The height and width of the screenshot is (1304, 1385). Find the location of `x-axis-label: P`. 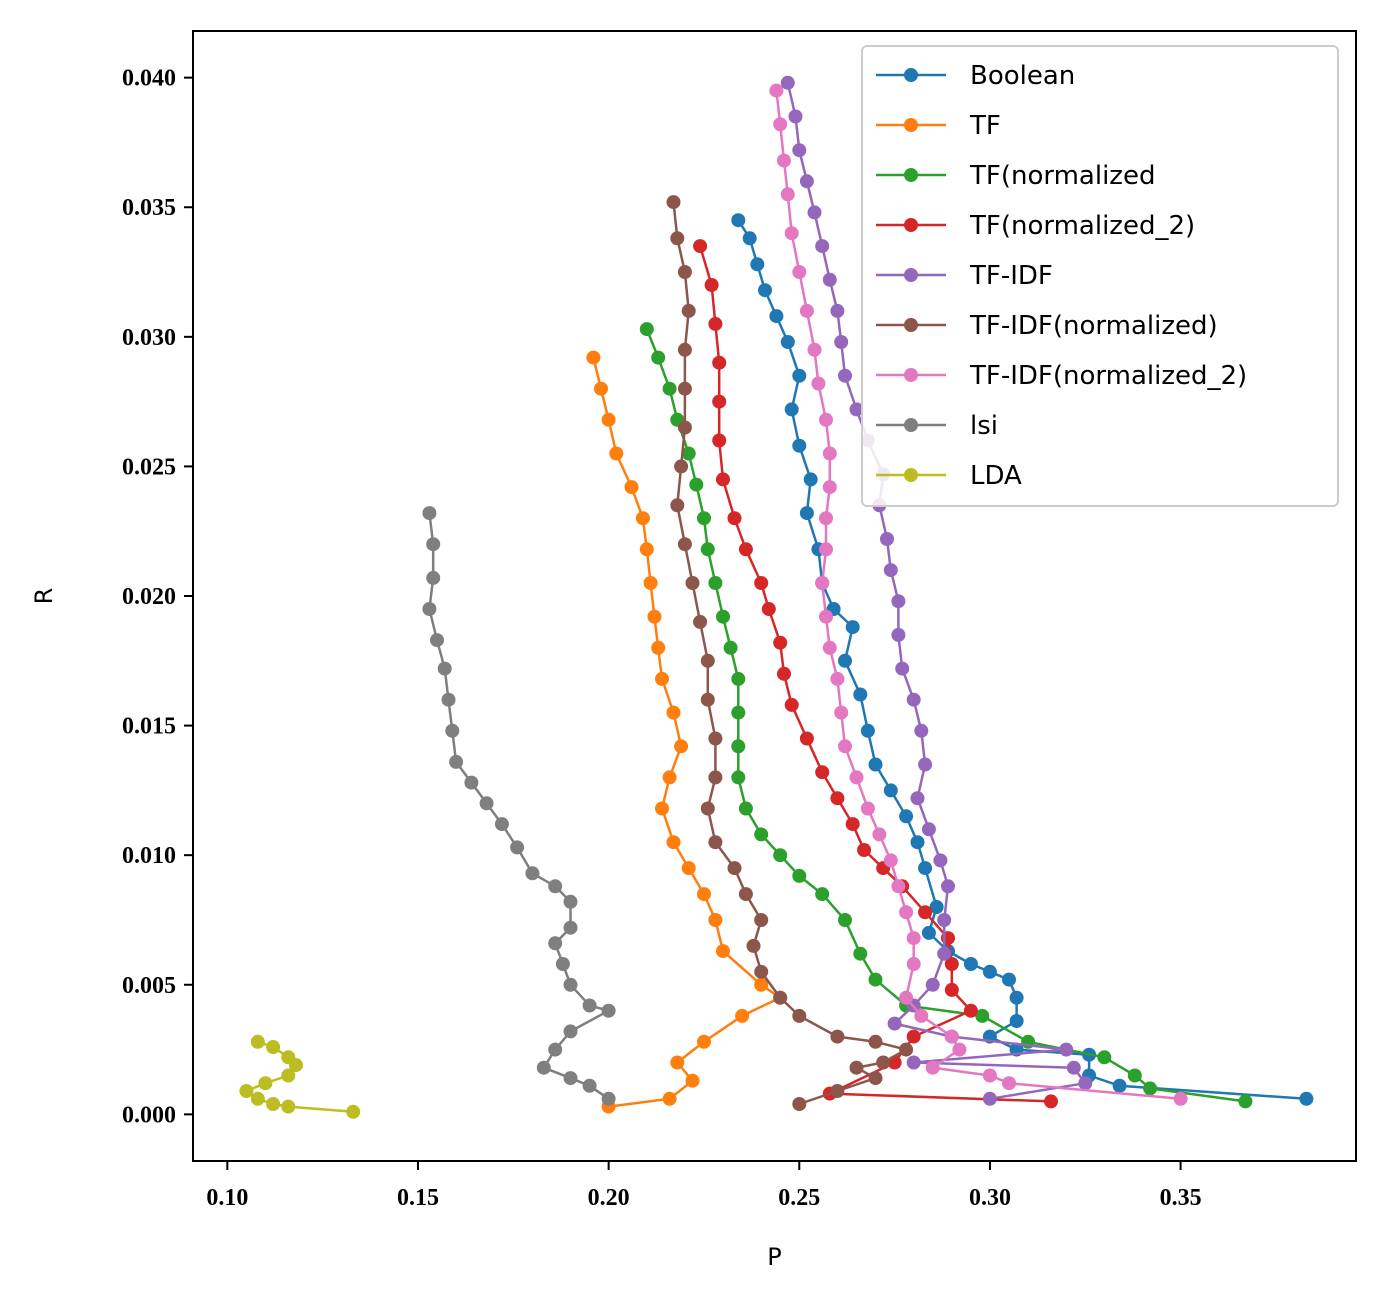

x-axis-label: P is located at coordinates (774, 1257).